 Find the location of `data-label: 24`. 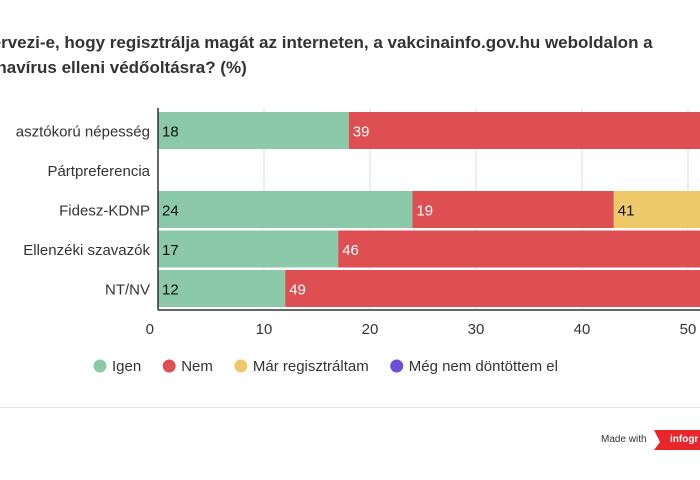

data-label: 24 is located at coordinates (170, 211).